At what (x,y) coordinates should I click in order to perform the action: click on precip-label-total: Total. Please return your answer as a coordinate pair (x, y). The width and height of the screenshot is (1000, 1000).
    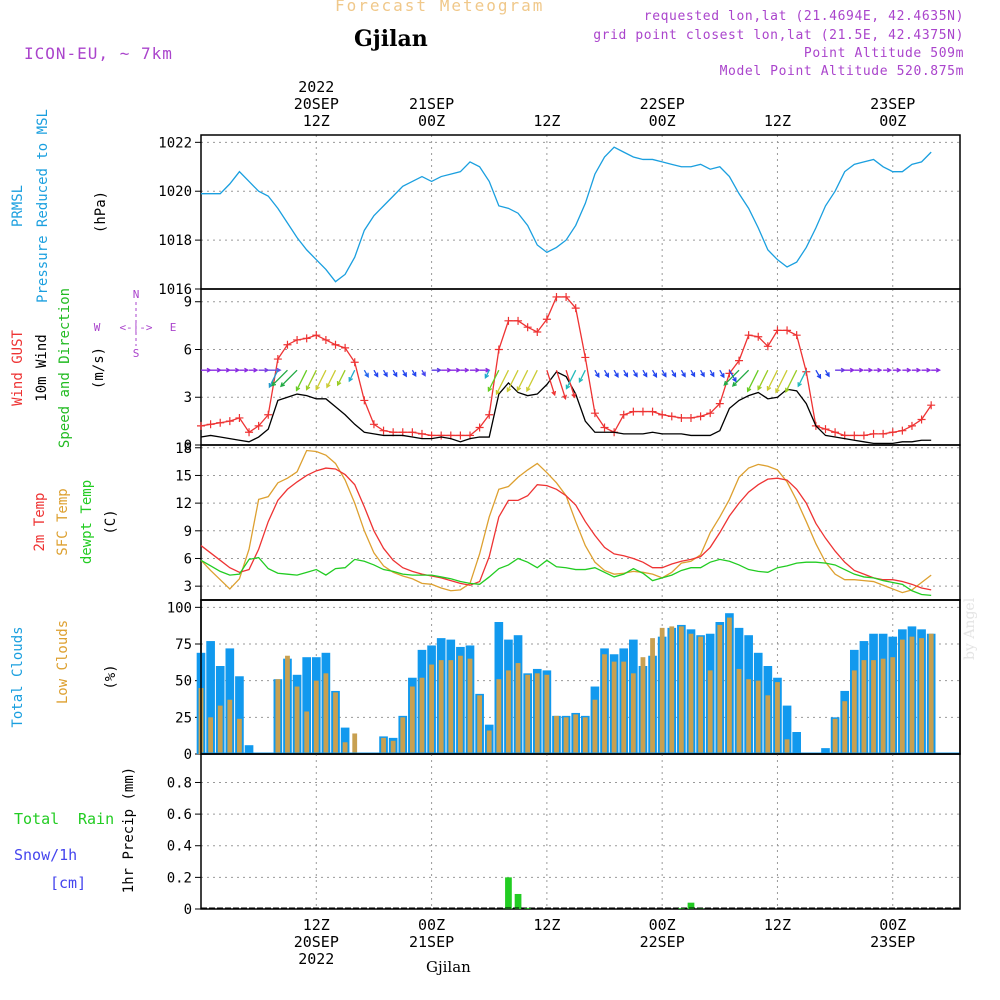
    Looking at the image, I should click on (36, 819).